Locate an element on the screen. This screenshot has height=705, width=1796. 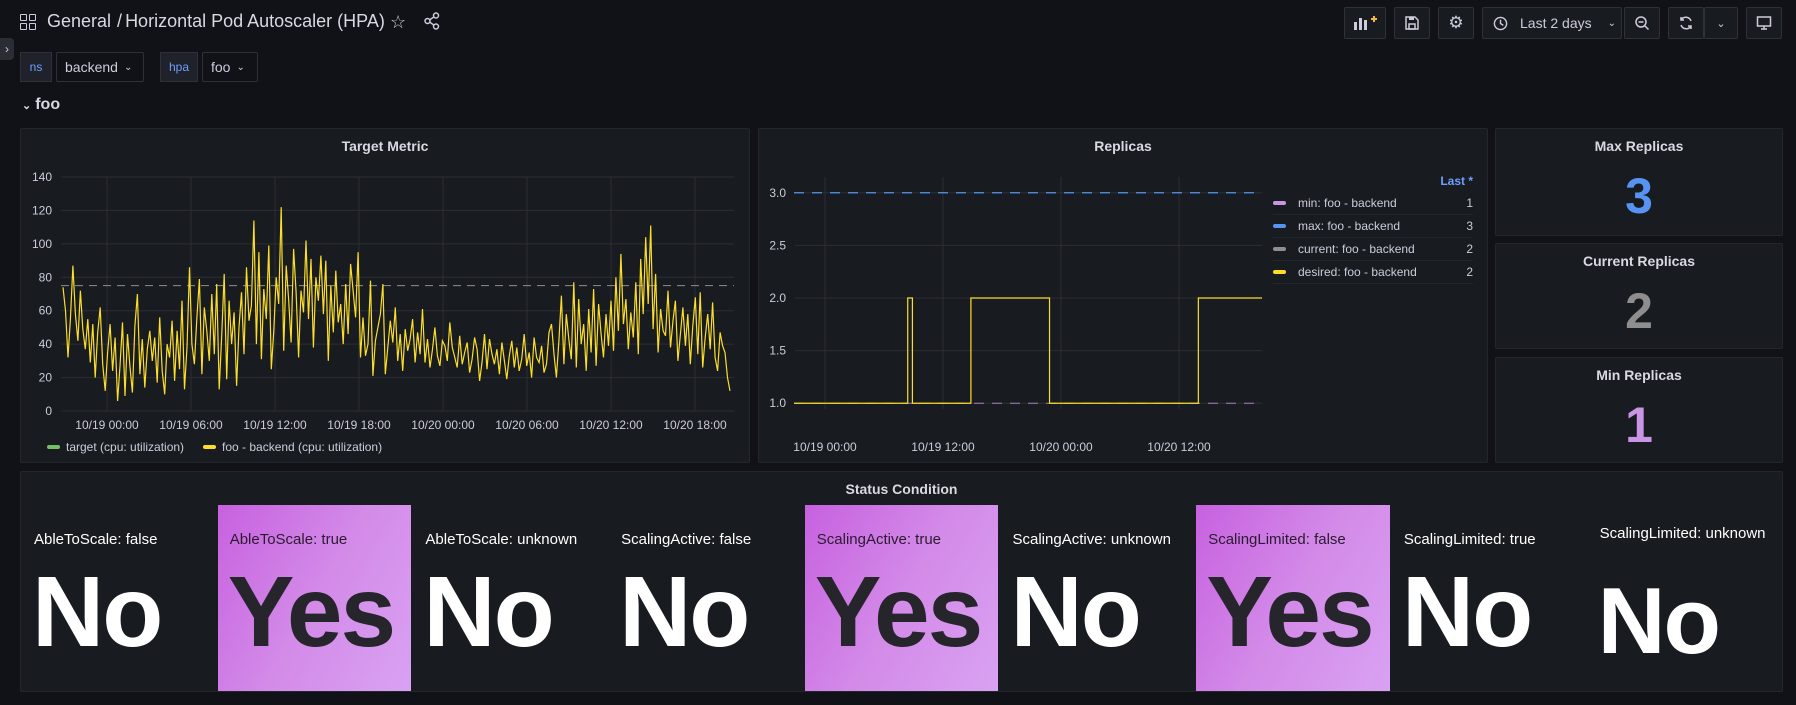
add-panel-button is located at coordinates (1365, 23).